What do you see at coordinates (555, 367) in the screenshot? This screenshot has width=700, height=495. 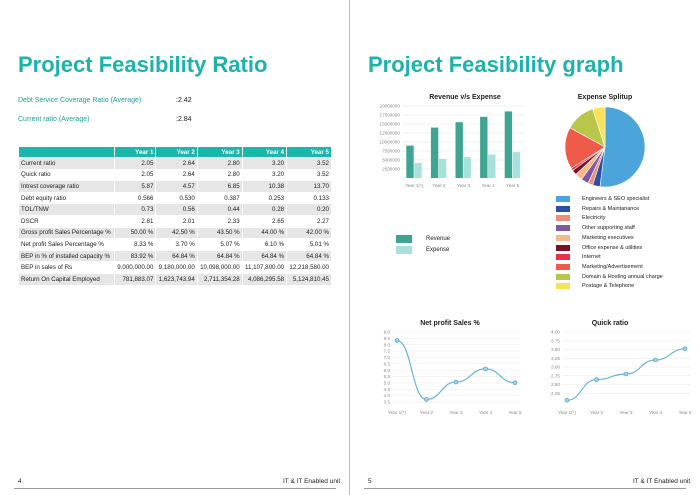 I see `y-tick-label: 3.00` at bounding box center [555, 367].